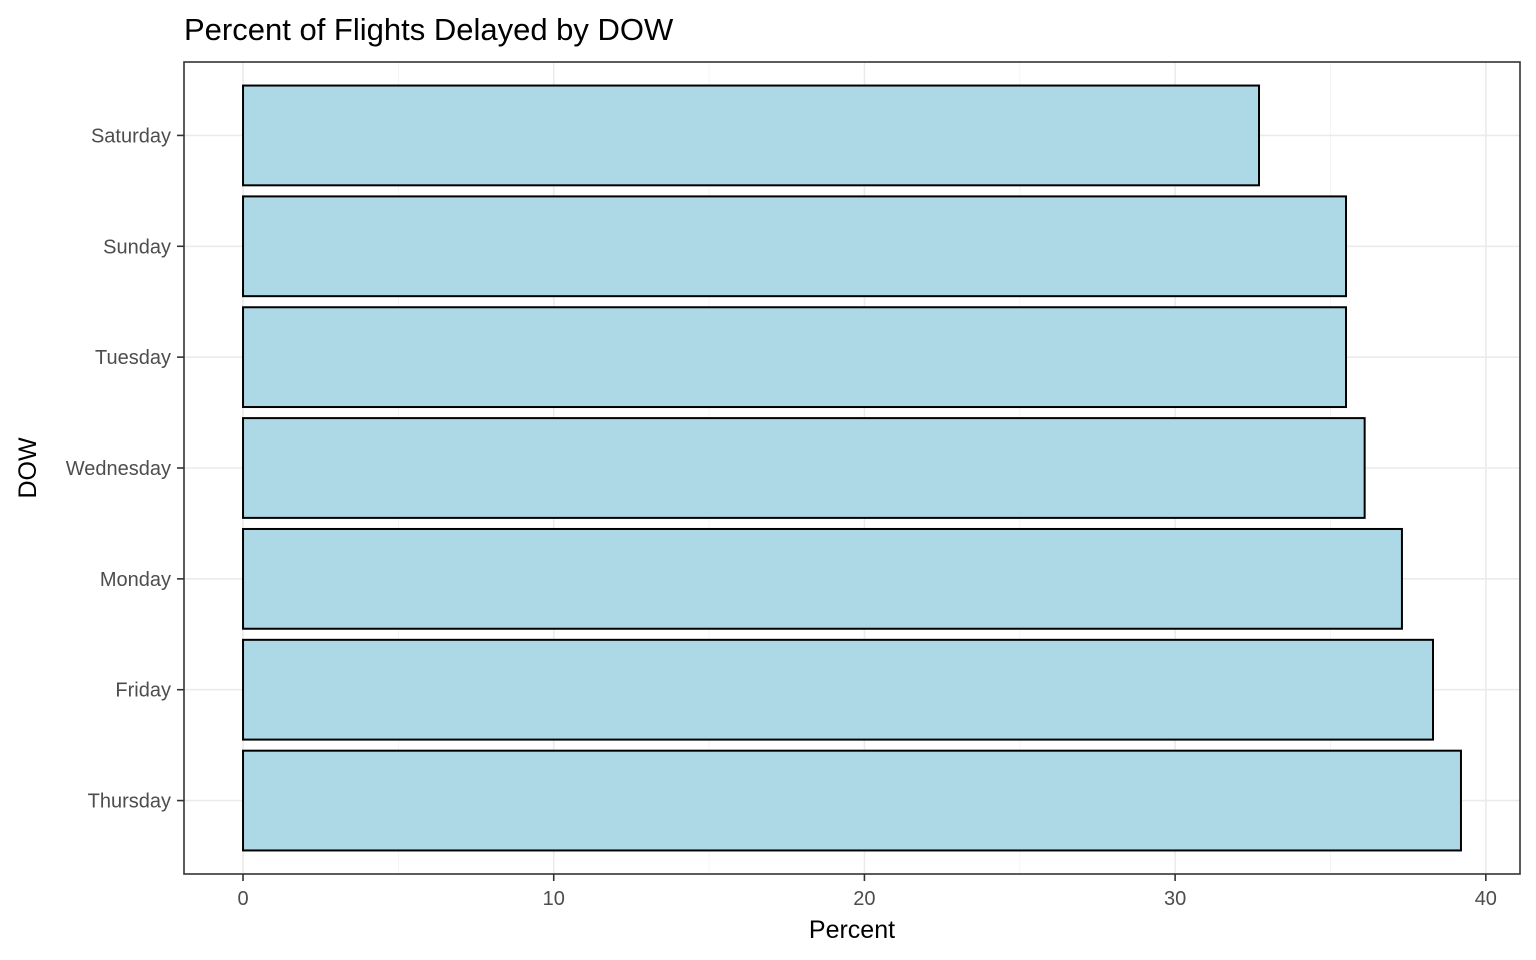 The width and height of the screenshot is (1536, 960). What do you see at coordinates (131, 136) in the screenshot?
I see `y-tick-label: Saturday` at bounding box center [131, 136].